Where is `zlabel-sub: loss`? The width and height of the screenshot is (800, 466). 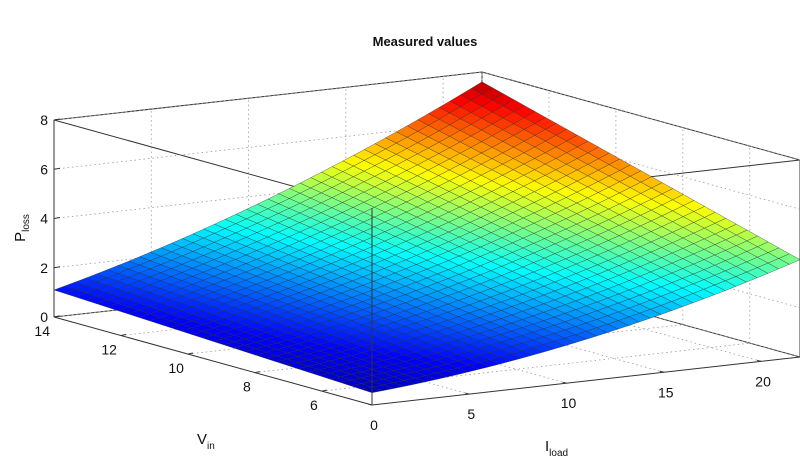
zlabel-sub: loss is located at coordinates (26, 223).